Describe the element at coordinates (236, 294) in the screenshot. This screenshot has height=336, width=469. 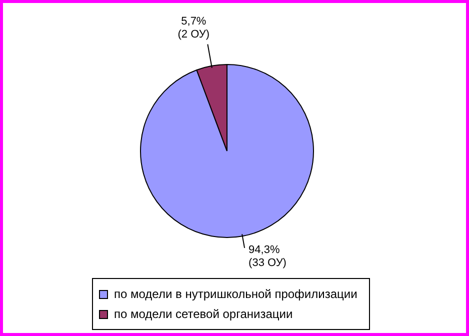
I see `legend-label: по модели в нутришкольной профилизации` at that location.